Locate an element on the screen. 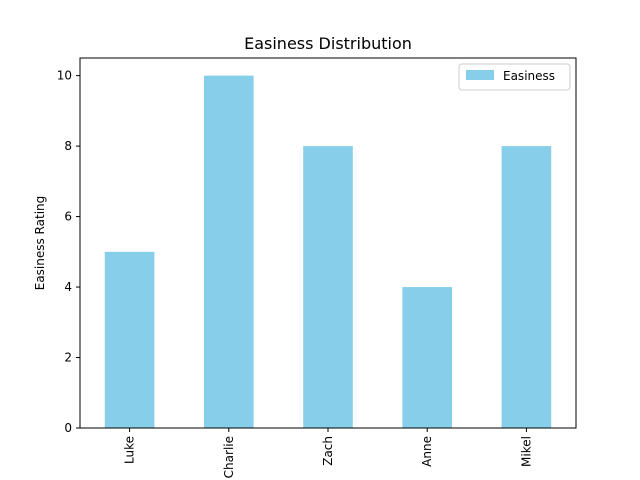  chart-title: Easiness Distribution is located at coordinates (328, 43).